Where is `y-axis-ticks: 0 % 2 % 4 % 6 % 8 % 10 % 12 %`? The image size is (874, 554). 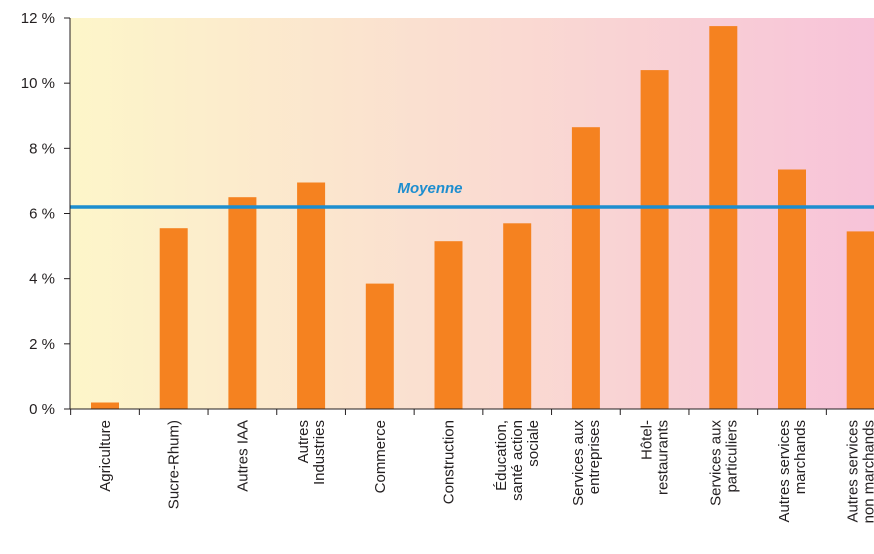
y-axis-ticks: 0 % 2 % 4 % 6 % 8 % 10 % 12 % is located at coordinates (45, 214).